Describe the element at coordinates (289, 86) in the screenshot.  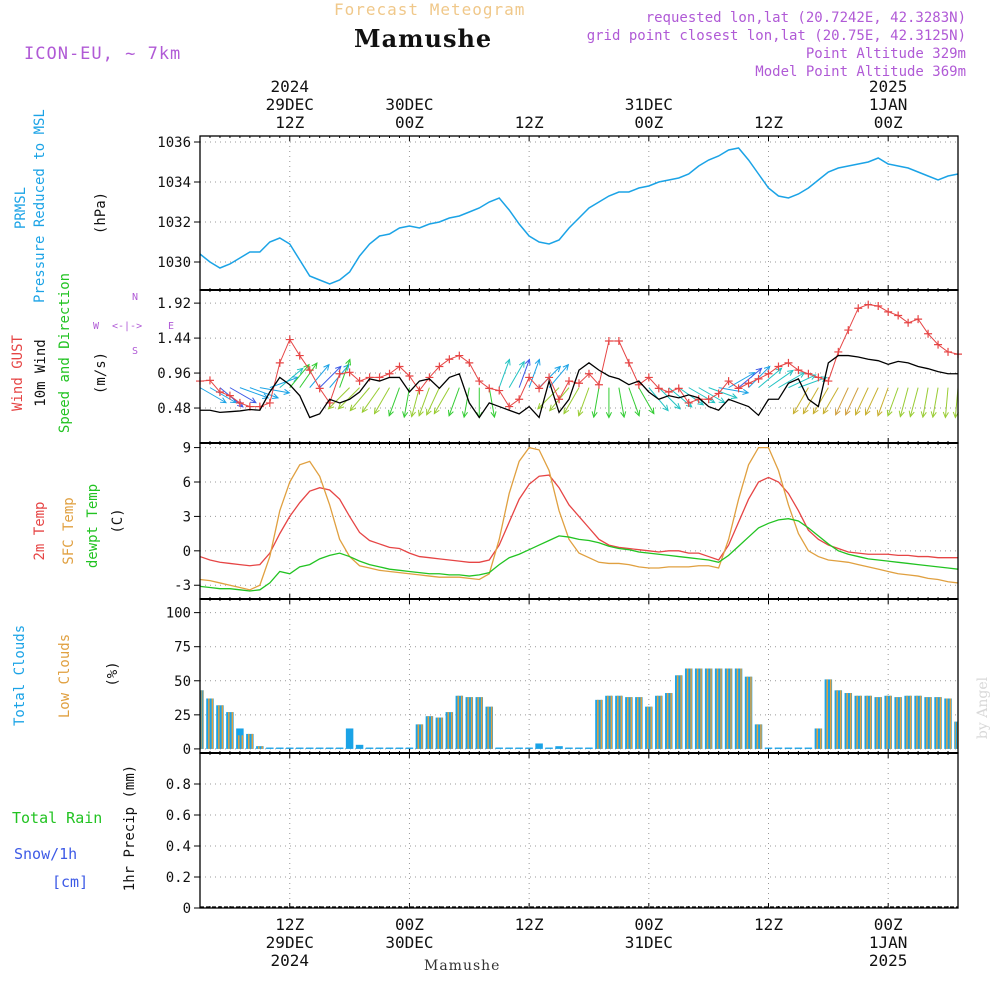
I see `time-label-top: 2024` at that location.